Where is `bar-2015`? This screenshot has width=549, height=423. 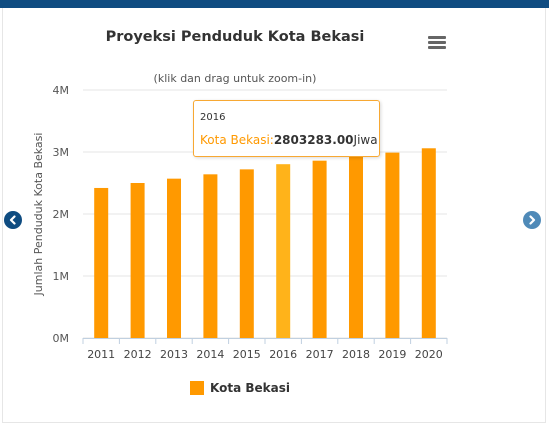
bar-2015 is located at coordinates (246, 253).